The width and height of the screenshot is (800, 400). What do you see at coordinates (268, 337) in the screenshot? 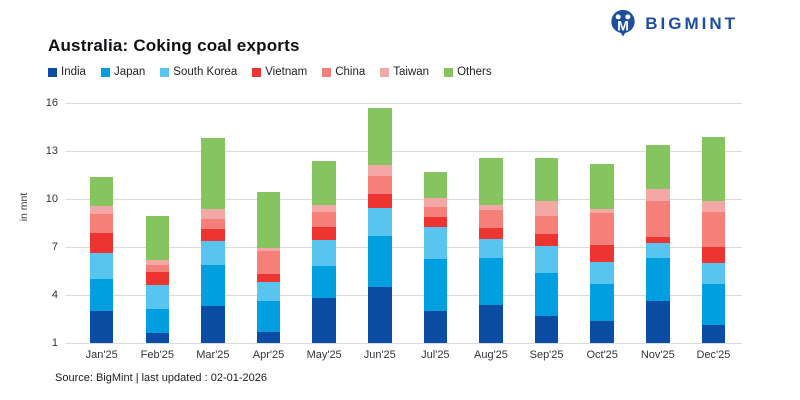
I see `bar-segment-apr25-india` at bounding box center [268, 337].